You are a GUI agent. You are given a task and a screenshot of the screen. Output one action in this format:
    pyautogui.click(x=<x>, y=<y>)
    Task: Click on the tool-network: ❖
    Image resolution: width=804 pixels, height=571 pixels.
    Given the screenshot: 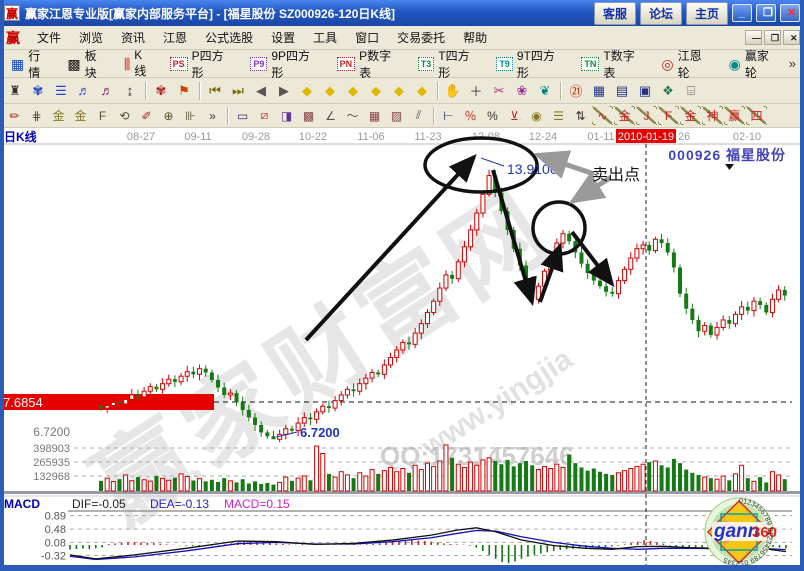 What is the action you would take?
    pyautogui.click(x=668, y=90)
    